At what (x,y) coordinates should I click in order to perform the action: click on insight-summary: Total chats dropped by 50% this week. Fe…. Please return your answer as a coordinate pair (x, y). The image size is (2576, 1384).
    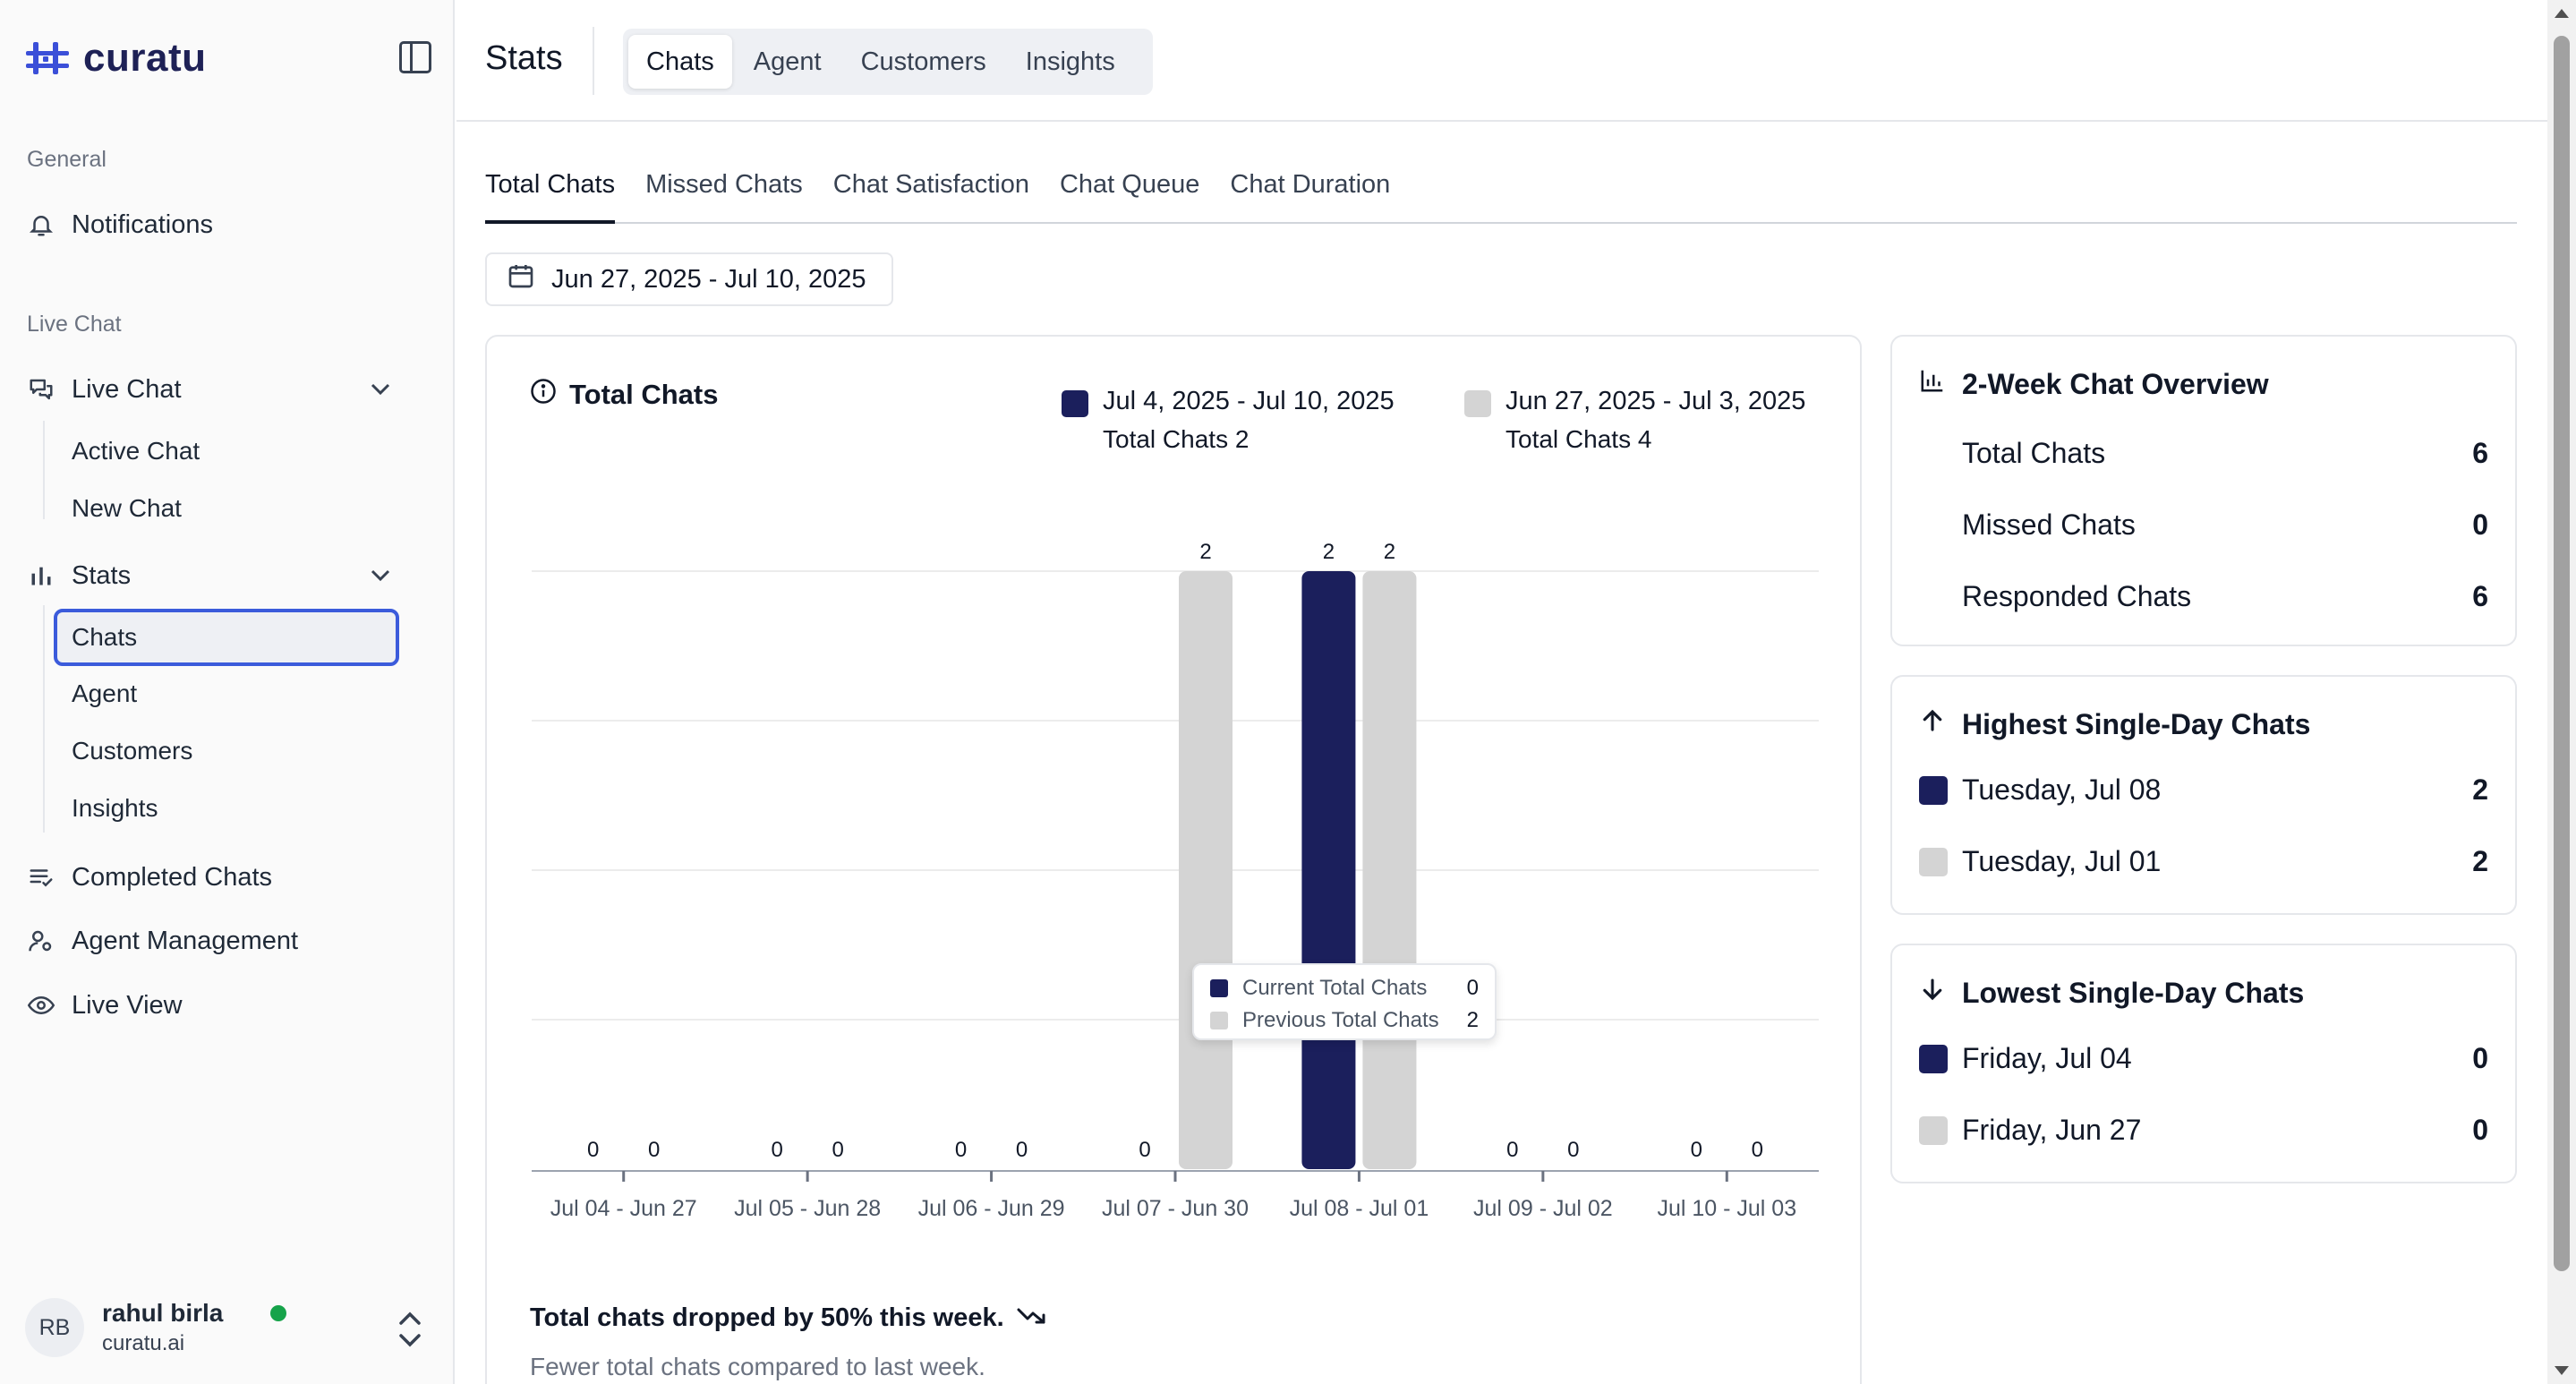
    Looking at the image, I should click on (788, 1342).